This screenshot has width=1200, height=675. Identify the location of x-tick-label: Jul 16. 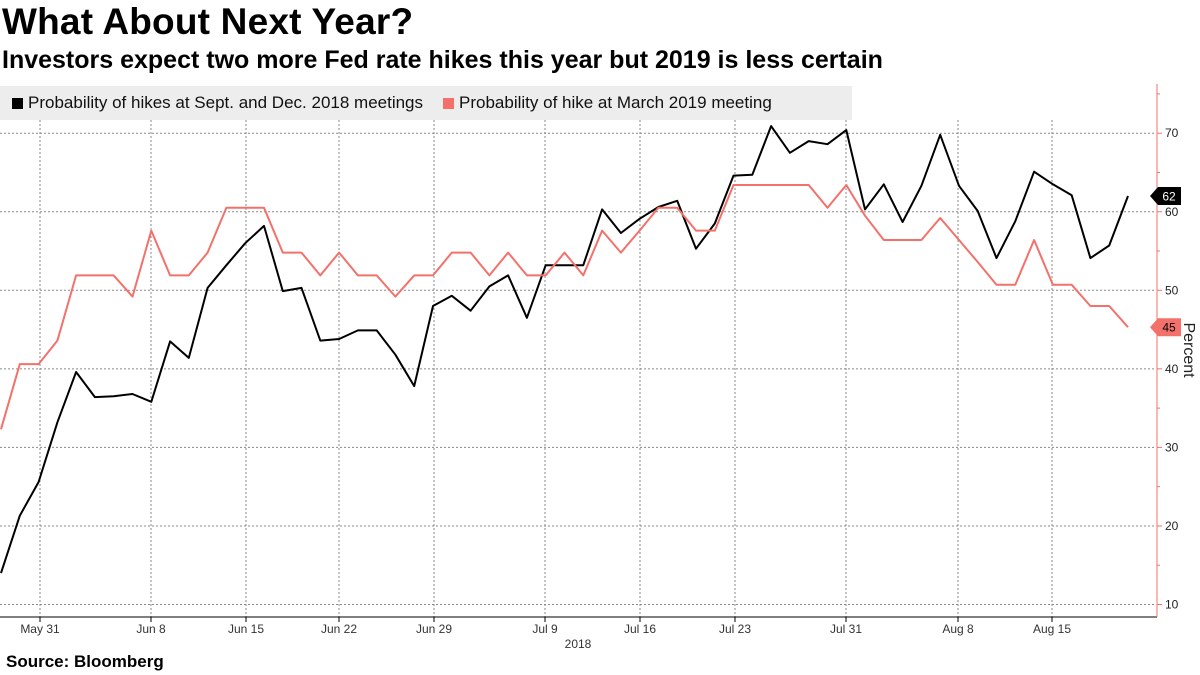
(640, 629).